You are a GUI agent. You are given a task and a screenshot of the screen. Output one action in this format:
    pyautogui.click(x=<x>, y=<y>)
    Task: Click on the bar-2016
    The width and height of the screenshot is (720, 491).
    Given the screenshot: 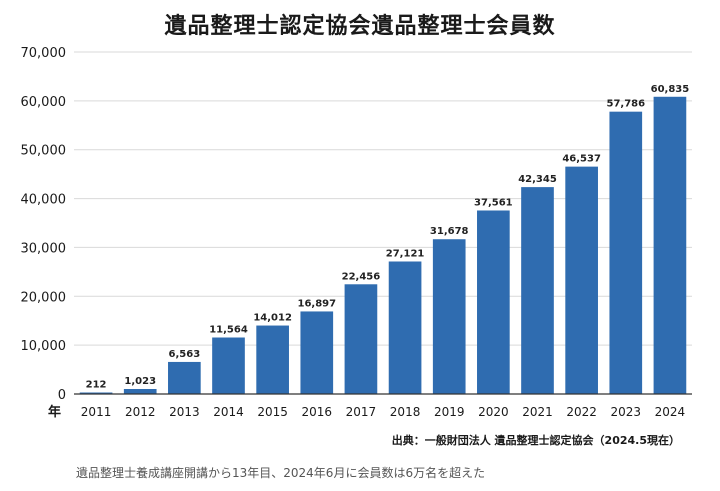 What is the action you would take?
    pyautogui.click(x=317, y=352)
    